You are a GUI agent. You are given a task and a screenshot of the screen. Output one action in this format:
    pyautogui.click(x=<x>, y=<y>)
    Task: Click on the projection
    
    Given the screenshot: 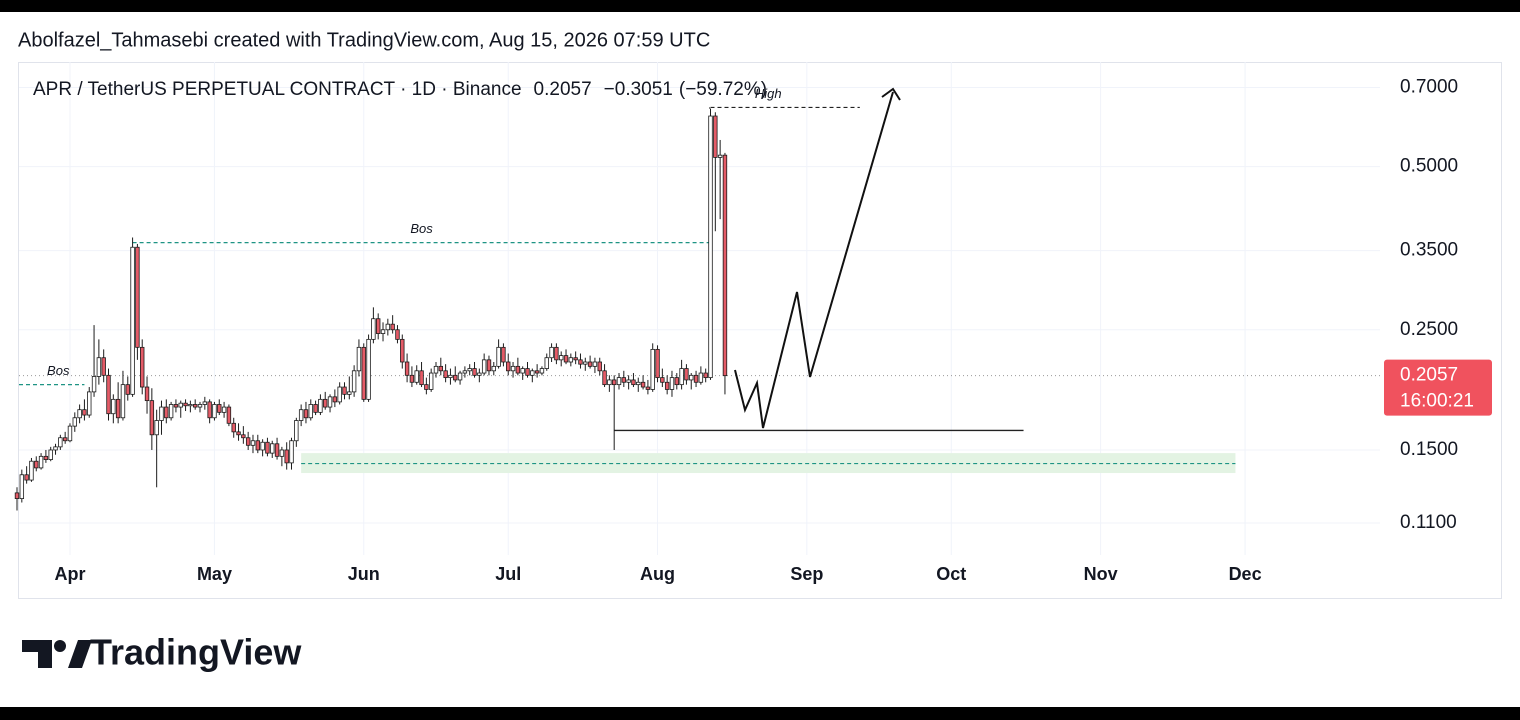 What is the action you would take?
    pyautogui.click(x=817, y=258)
    